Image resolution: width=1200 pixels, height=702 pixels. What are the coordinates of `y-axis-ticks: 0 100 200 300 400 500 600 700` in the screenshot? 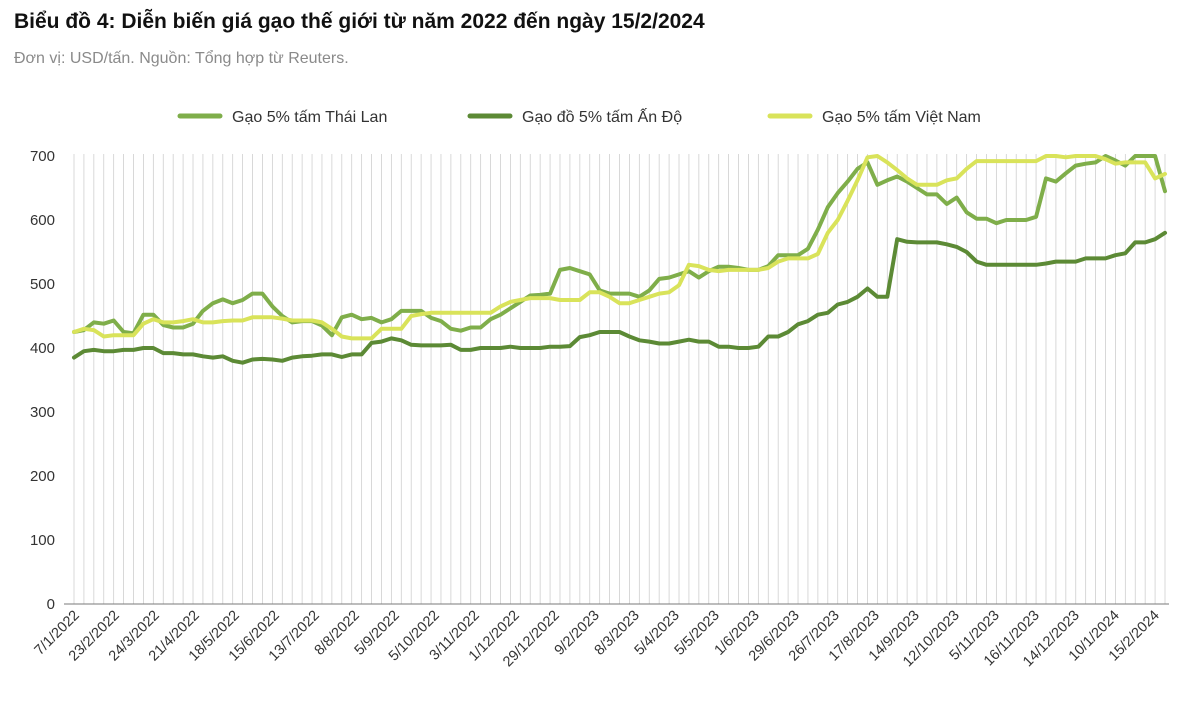 It's located at (42, 380).